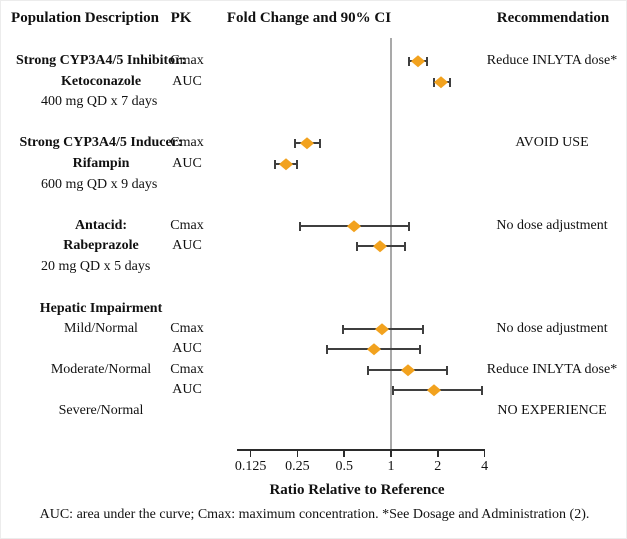 This screenshot has height=539, width=627. What do you see at coordinates (391, 243) in the screenshot?
I see `reference-line` at bounding box center [391, 243].